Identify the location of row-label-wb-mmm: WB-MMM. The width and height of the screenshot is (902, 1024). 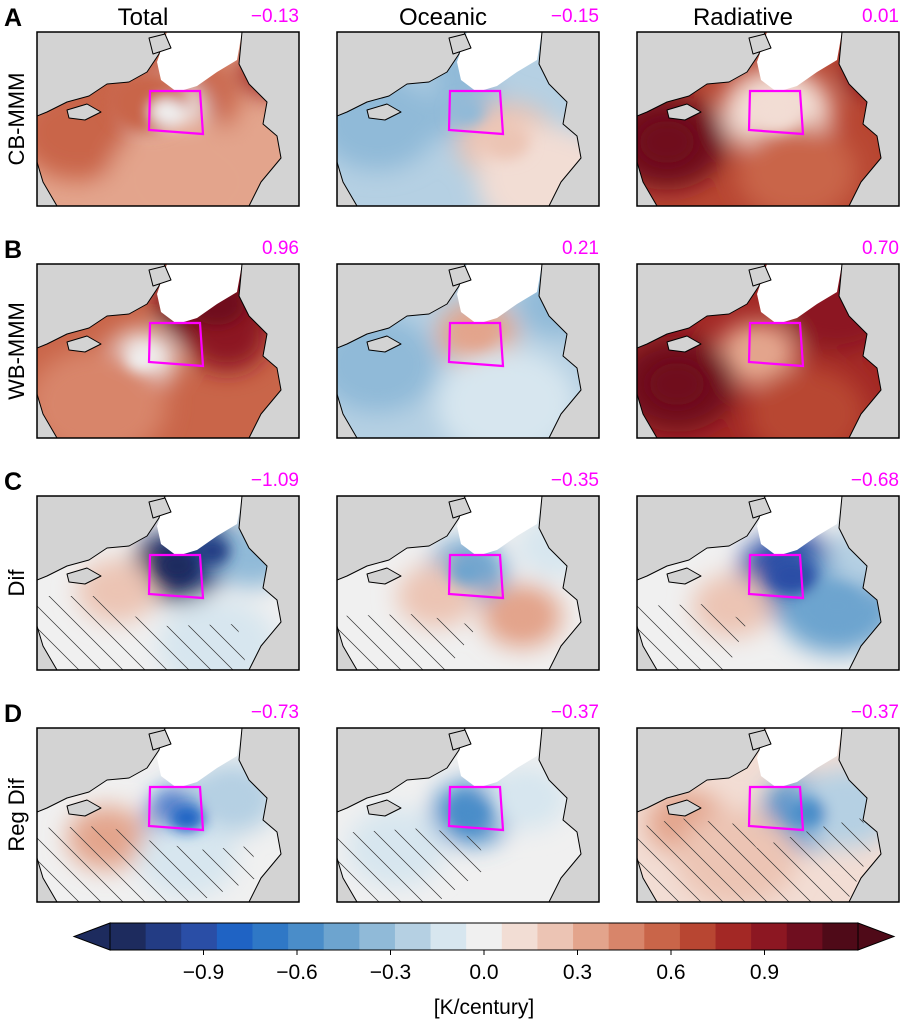
(16, 351).